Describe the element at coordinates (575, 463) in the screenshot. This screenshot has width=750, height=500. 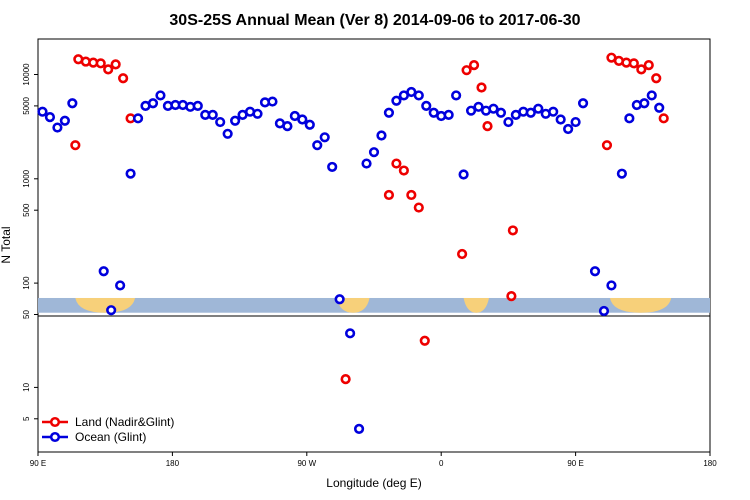
I see `x-tick-label: 90 E` at that location.